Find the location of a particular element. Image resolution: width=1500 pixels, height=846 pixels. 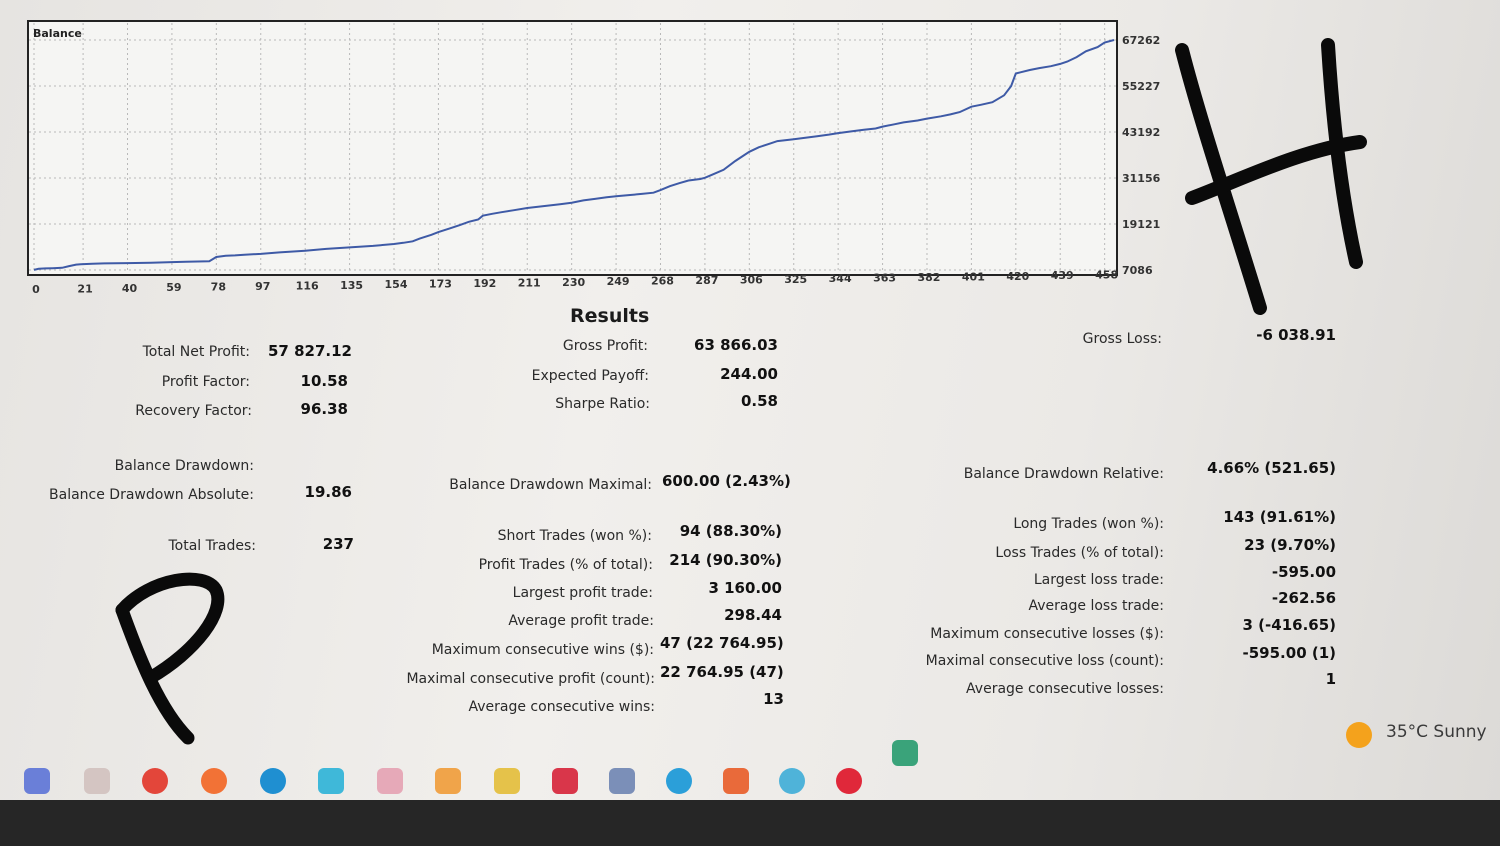

loss-trades-label: Loss Trades (% of total): is located at coordinates (1079, 553).